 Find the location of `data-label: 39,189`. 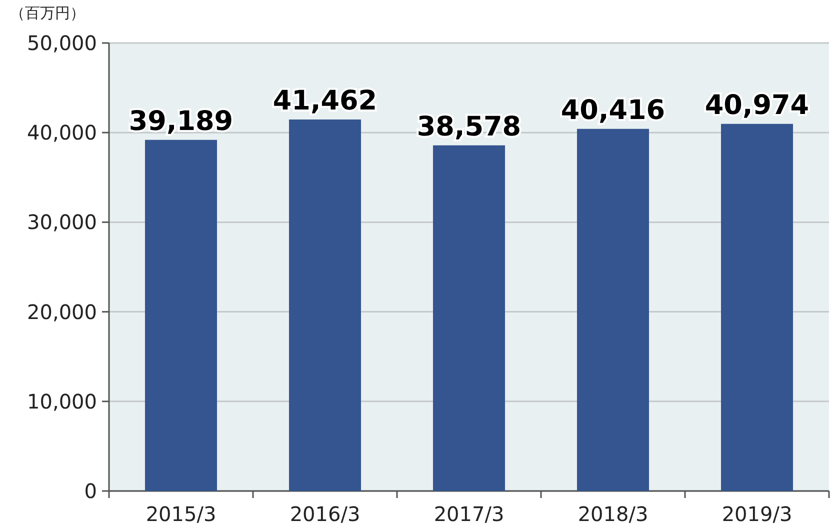

data-label: 39,189 is located at coordinates (181, 121).